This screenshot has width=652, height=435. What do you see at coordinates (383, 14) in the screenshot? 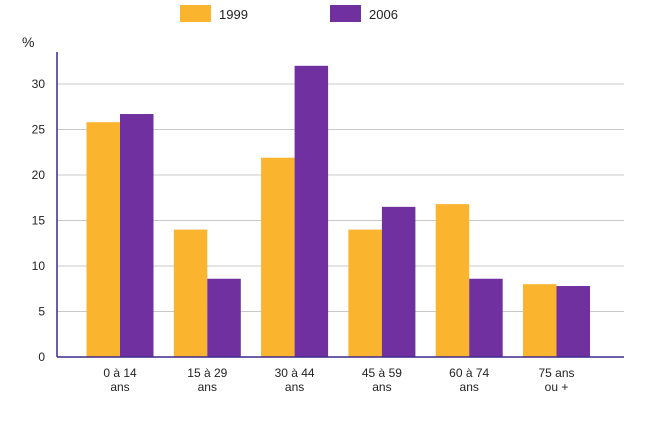
I see `legend-label-2006: 2006` at bounding box center [383, 14].